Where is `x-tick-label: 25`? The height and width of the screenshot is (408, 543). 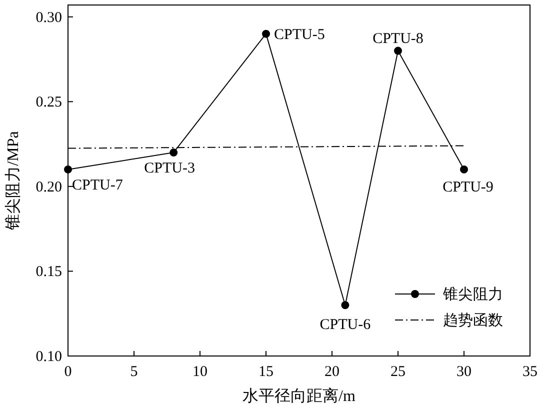
x-tick-label: 25 is located at coordinates (398, 372).